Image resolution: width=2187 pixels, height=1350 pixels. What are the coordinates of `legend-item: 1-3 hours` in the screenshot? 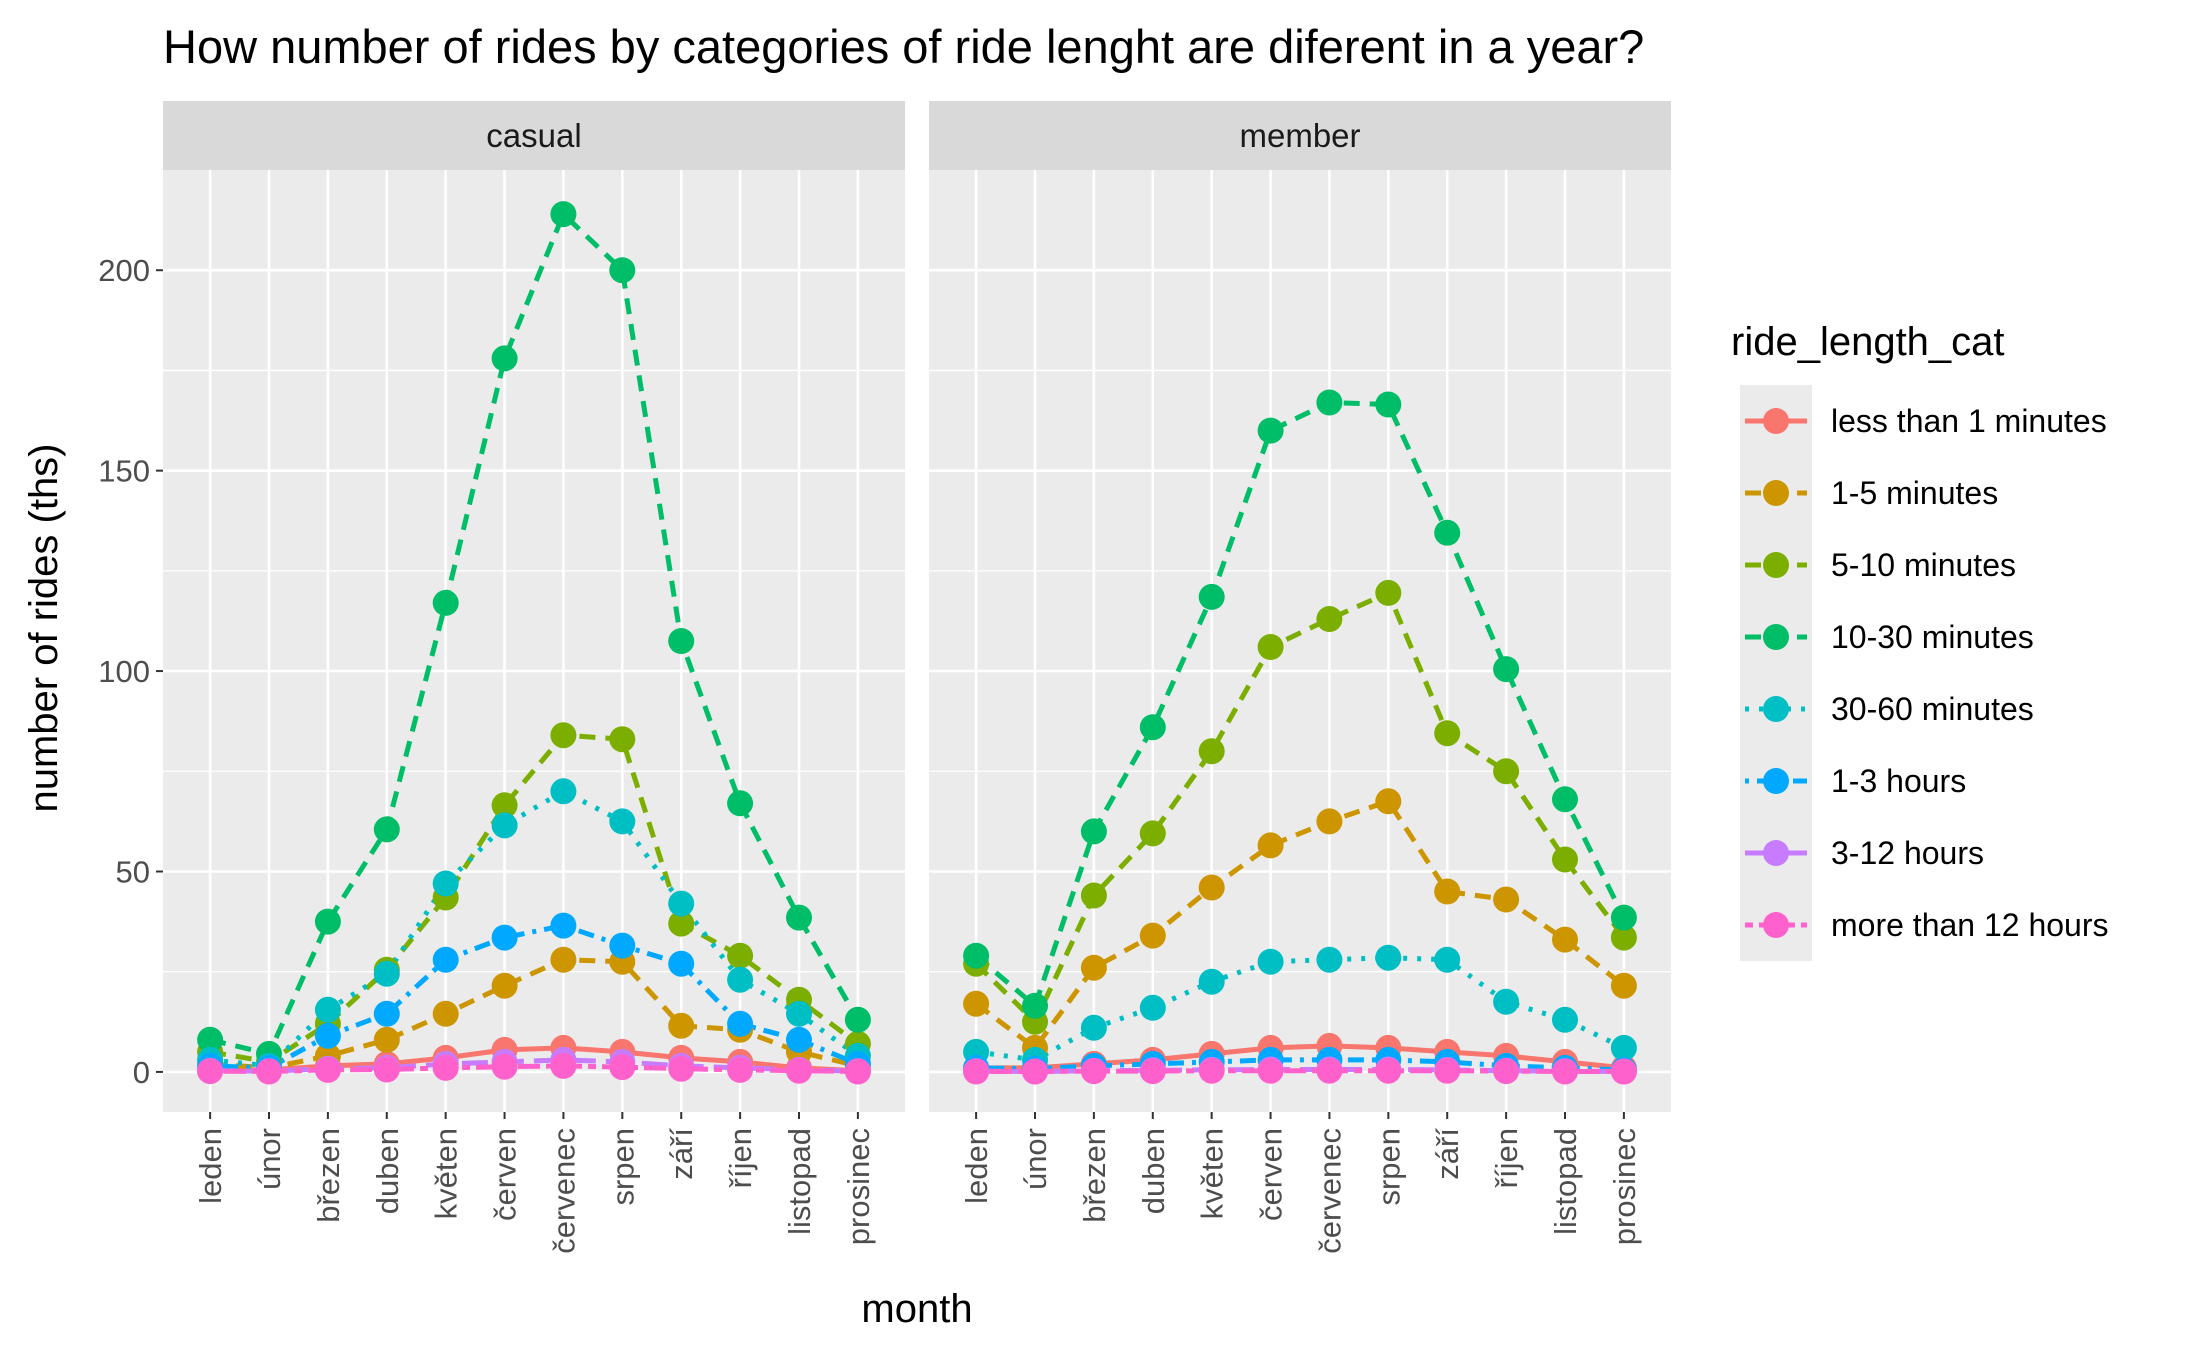 It's located at (1853, 781).